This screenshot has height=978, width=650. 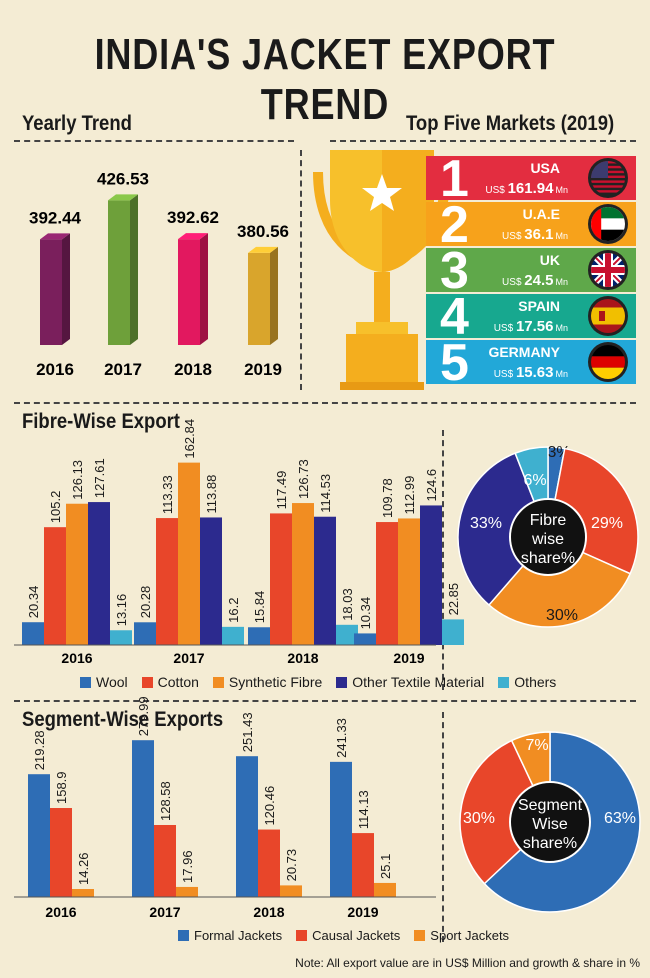 I want to click on yearly-year-label: 2019, so click(x=263, y=369).